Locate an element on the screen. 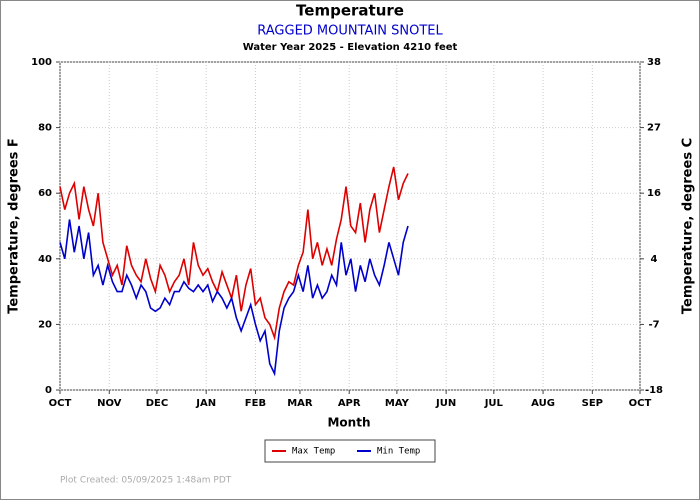 This screenshot has width=700, height=504. x-tick-label: JAN is located at coordinates (205, 403).